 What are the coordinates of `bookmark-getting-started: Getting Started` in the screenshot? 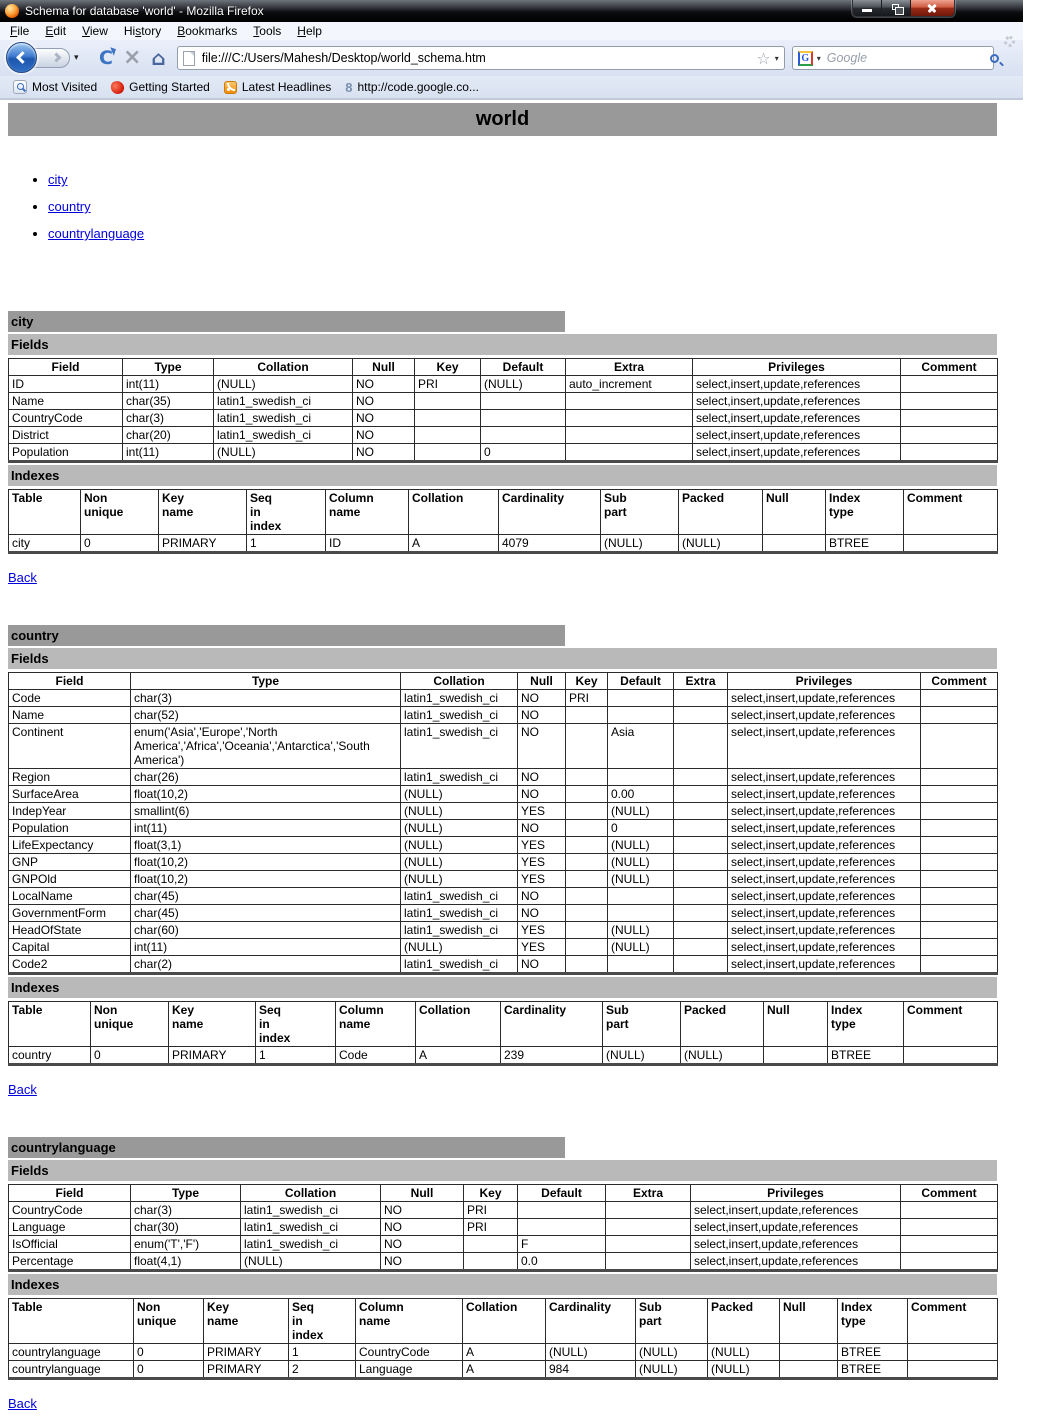 It's located at (160, 87).